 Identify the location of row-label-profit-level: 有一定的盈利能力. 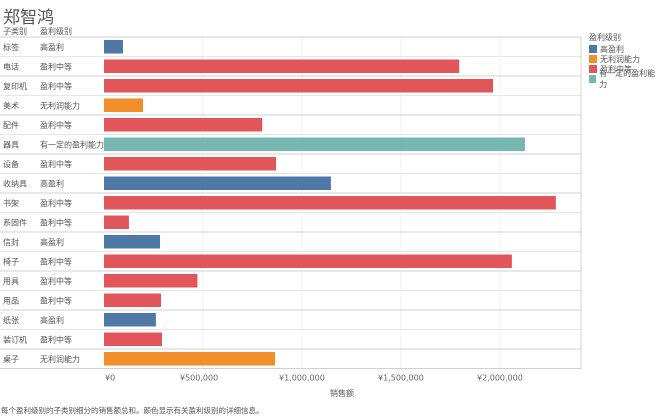
(72, 145).